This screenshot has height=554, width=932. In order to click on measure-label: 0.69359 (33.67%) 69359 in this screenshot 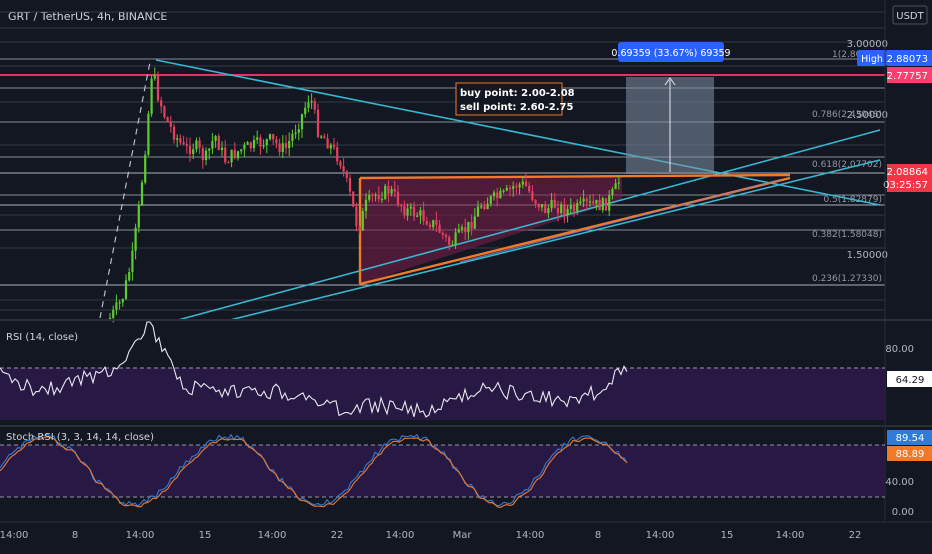, I will do `click(670, 53)`.